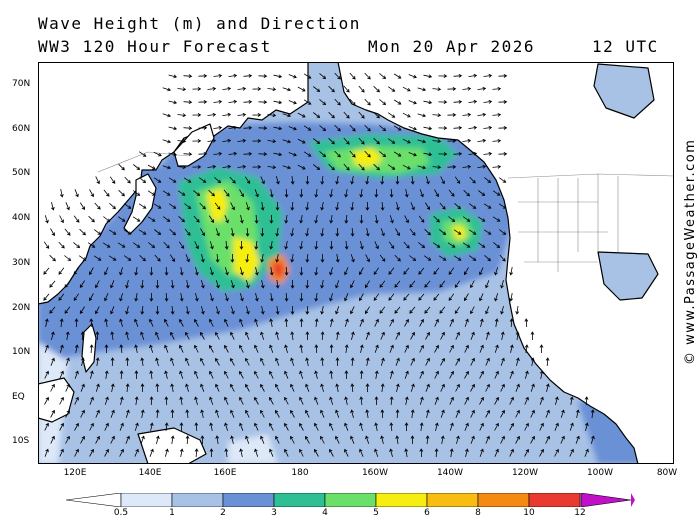  Describe the element at coordinates (172, 513) in the screenshot. I see `colorbar-label: 1` at that location.